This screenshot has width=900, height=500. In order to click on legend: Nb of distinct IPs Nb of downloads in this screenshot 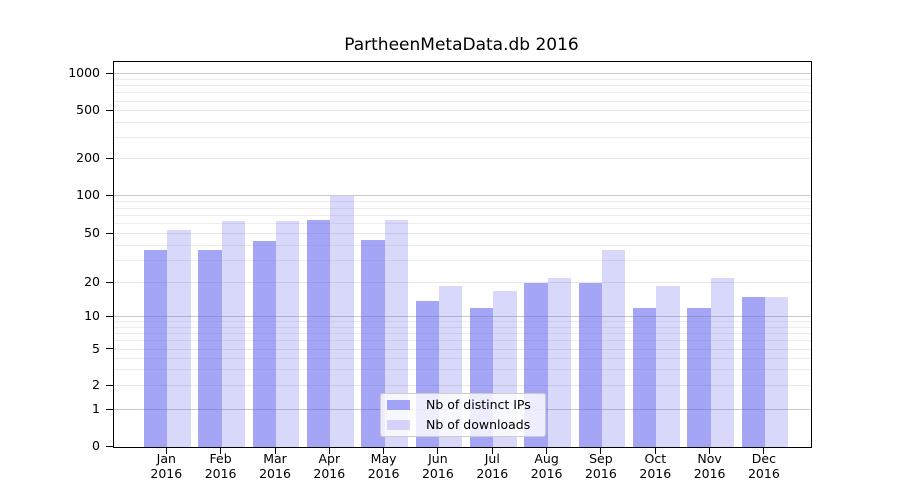, I will do `click(463, 415)`.